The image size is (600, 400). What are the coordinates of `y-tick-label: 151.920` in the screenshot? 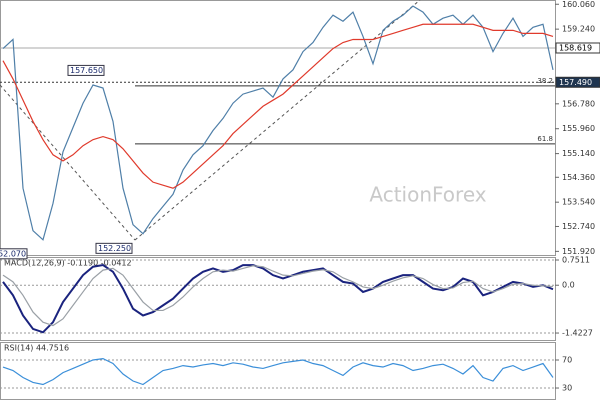 It's located at (578, 251).